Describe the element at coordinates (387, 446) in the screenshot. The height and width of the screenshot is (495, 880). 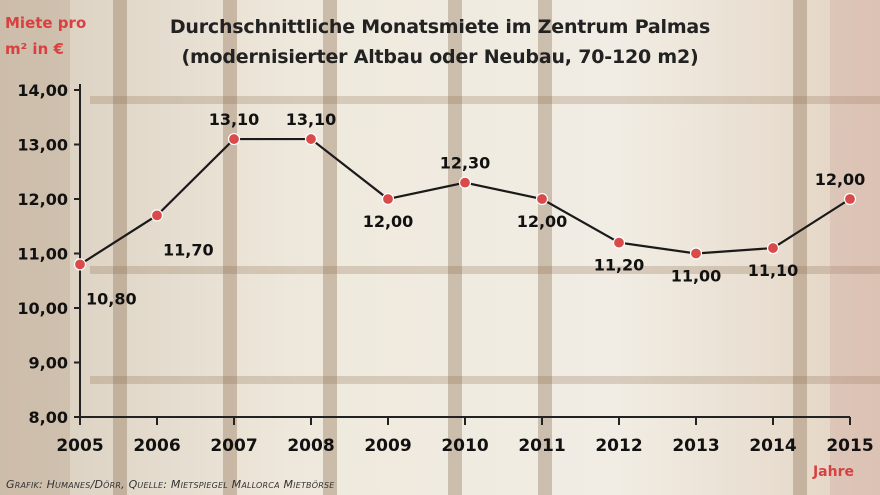
I see `x-tick-label: 2009` at that location.